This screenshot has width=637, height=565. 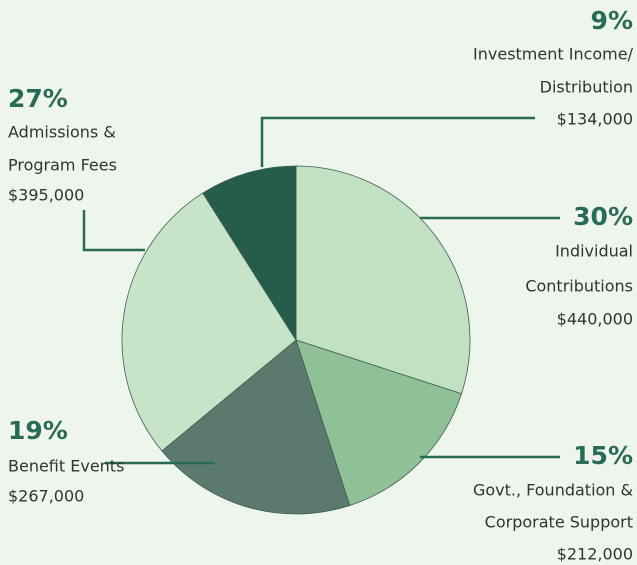 I want to click on amount-label: $395,000, so click(x=46, y=195).